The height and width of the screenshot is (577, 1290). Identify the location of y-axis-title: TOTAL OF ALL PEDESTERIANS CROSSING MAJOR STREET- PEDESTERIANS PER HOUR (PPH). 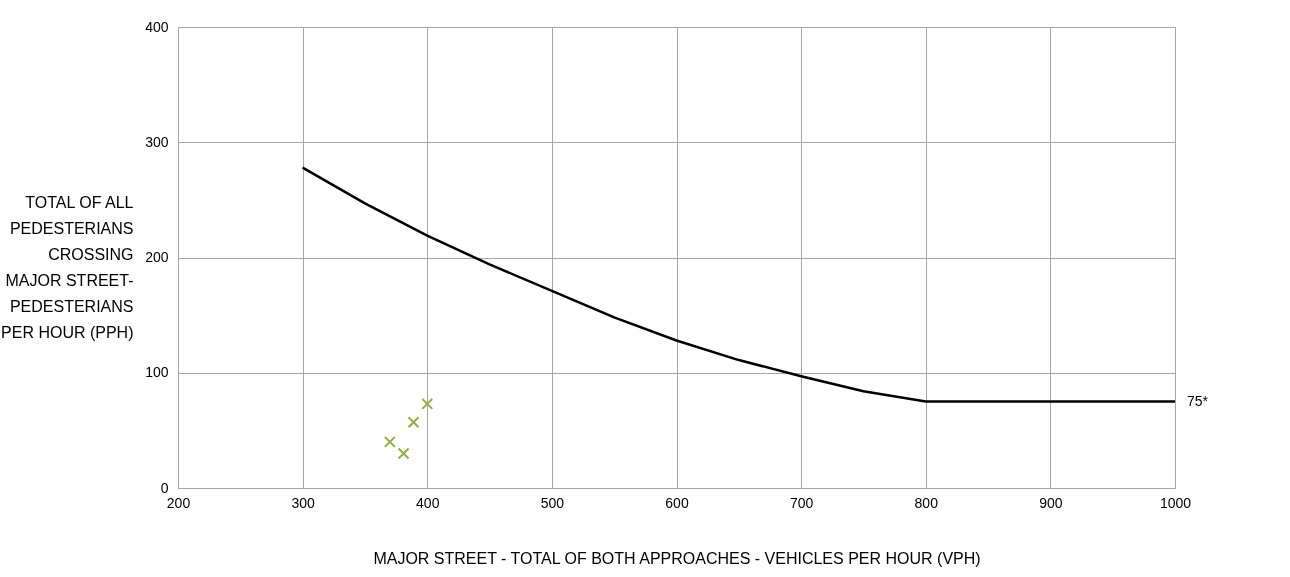
(67, 267).